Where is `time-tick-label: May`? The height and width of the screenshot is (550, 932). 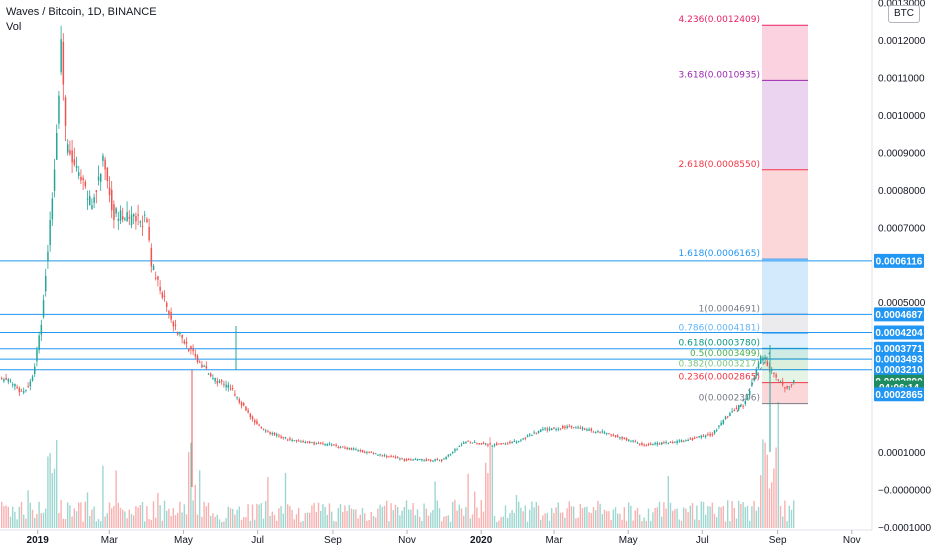 time-tick-label: May is located at coordinates (183, 540).